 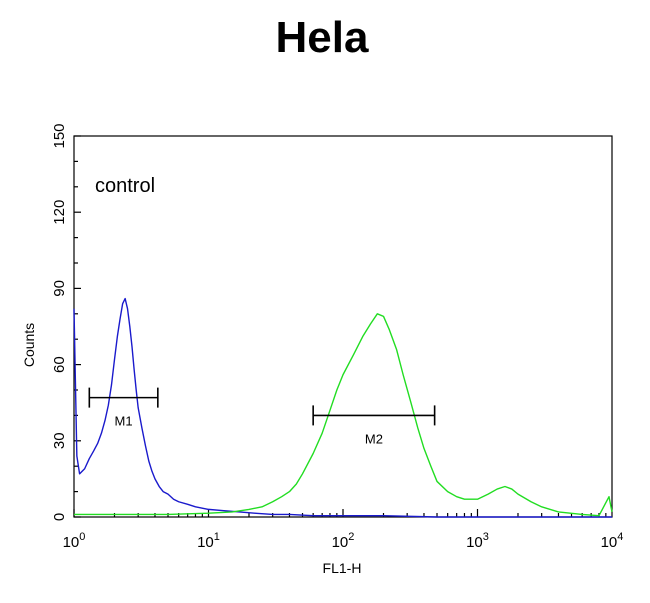 I want to click on y-tick-labels: 0 30 60 90 120 150, so click(x=59, y=322).